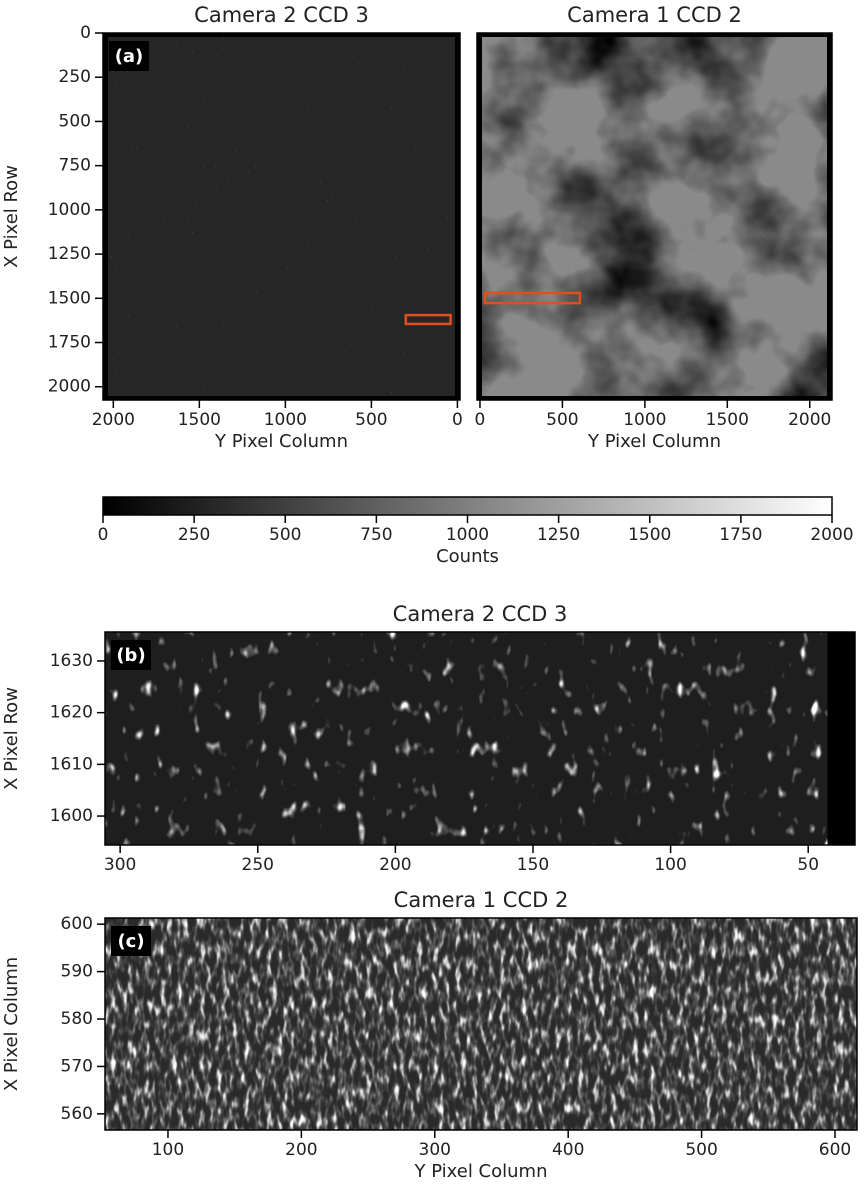  I want to click on y-tick-label: 1000, so click(69, 210).